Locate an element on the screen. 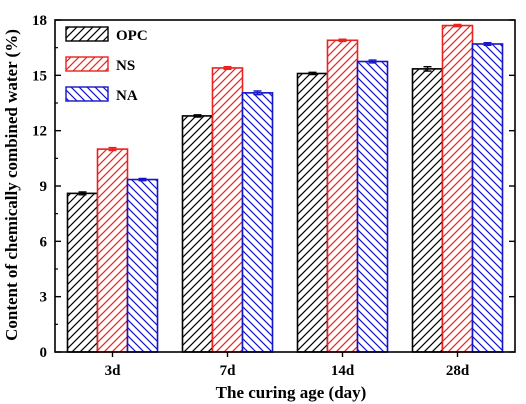 The height and width of the screenshot is (404, 526). error-bar-ns-14d is located at coordinates (342, 40).